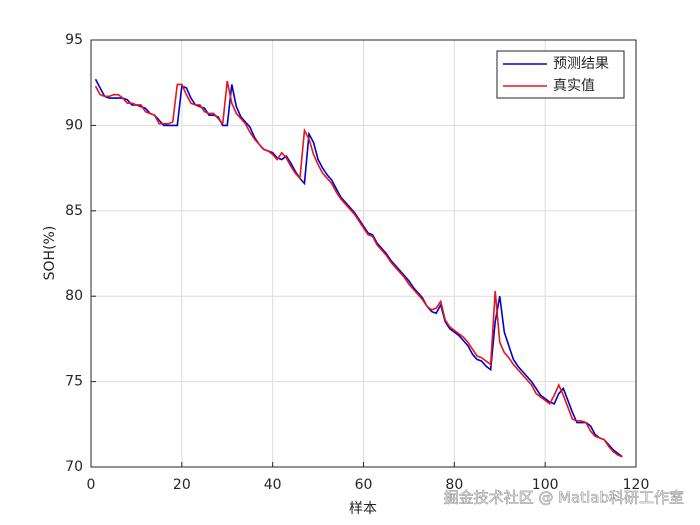  What do you see at coordinates (581, 64) in the screenshot?
I see `legend-label: 预测结果` at bounding box center [581, 64].